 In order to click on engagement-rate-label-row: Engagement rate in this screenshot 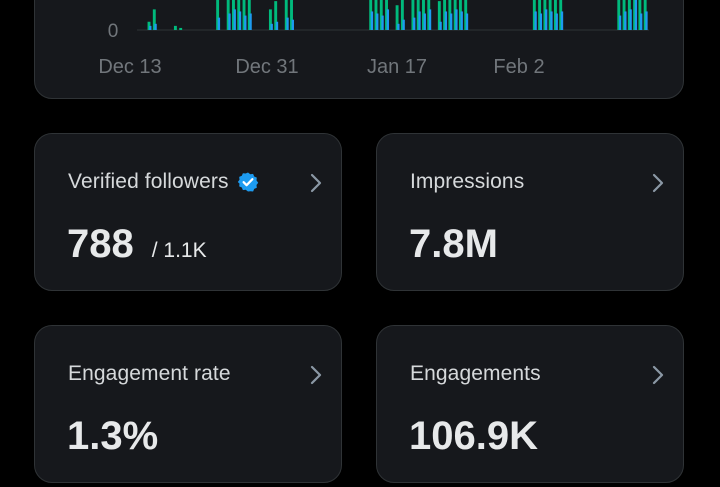, I will do `click(149, 374)`.